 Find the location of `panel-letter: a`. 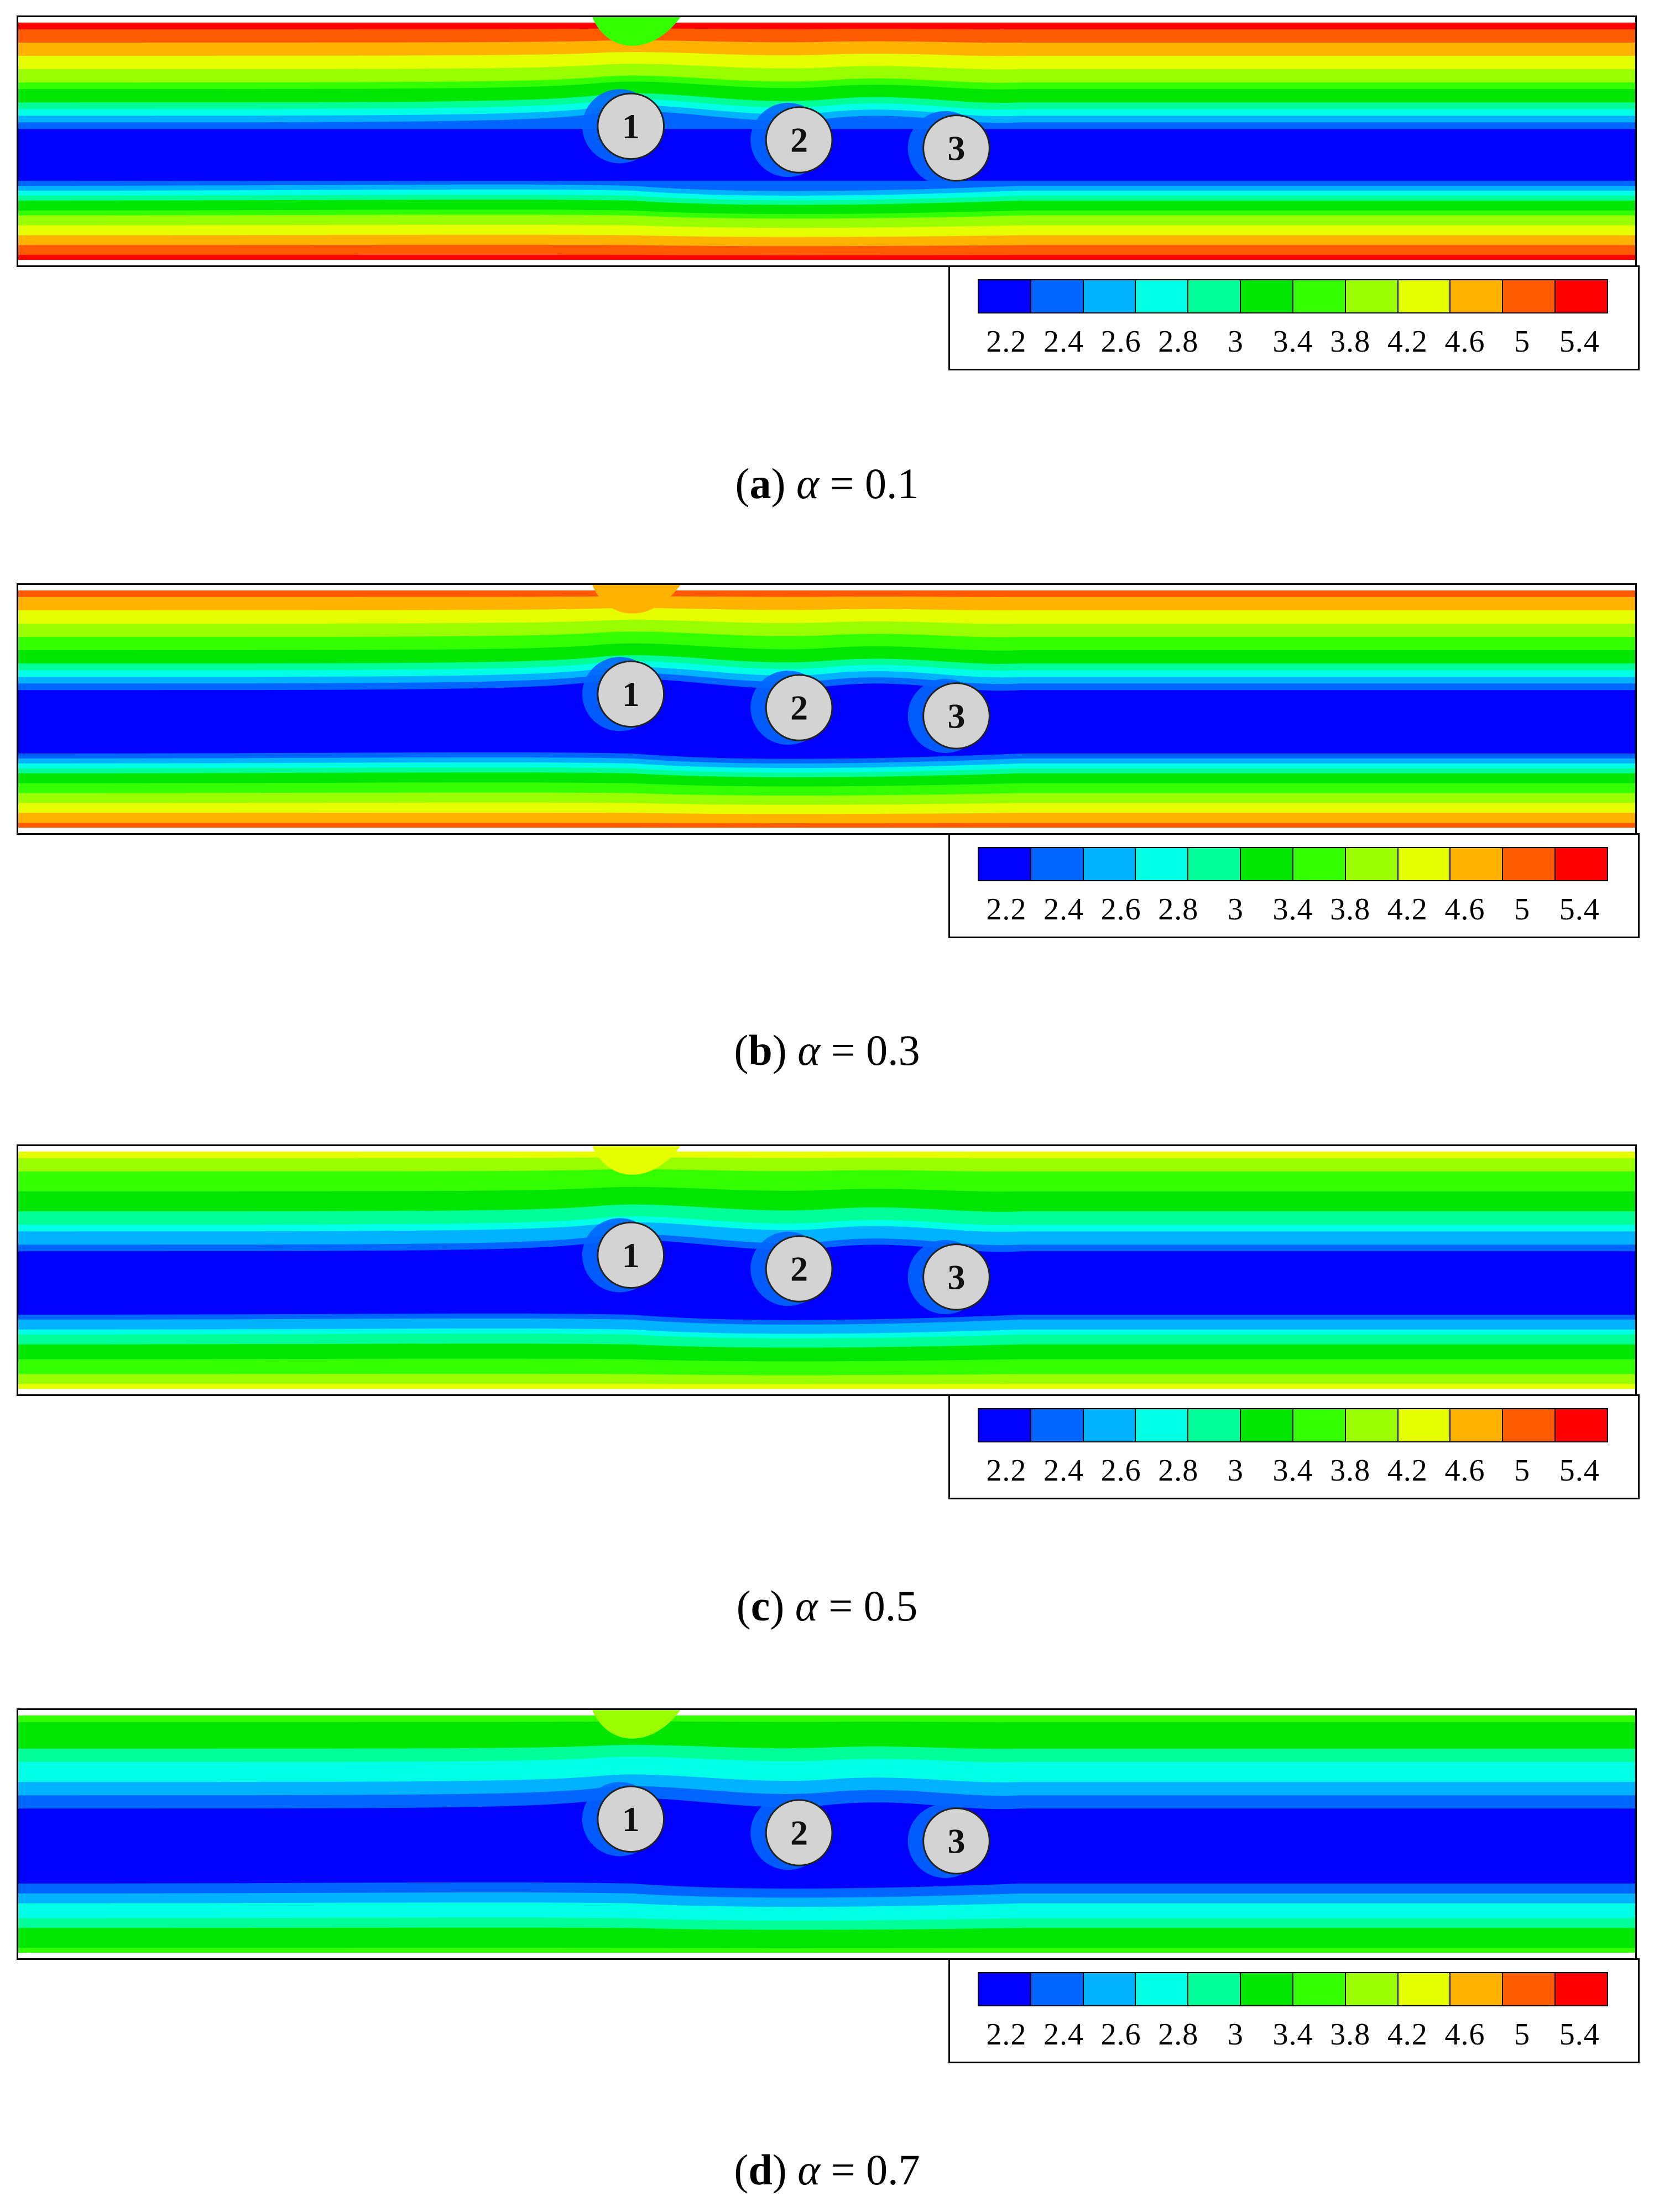

panel-letter: a is located at coordinates (760, 483).